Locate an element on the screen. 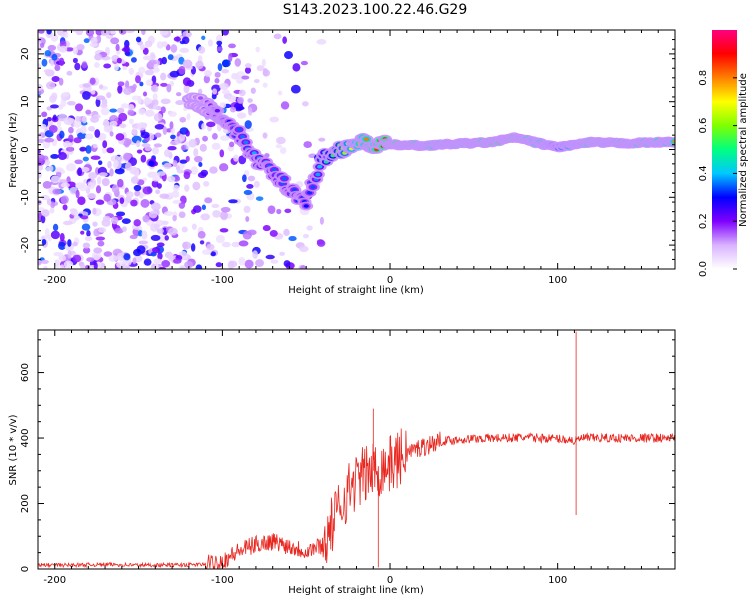 Image resolution: width=750 pixels, height=600 pixels. y-tick-label: 200 is located at coordinates (25, 503).